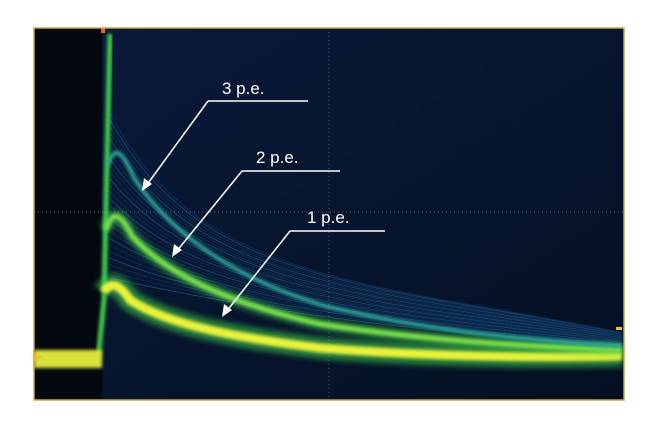 The height and width of the screenshot is (426, 662). What do you see at coordinates (225, 135) in the screenshot?
I see `annotation-3pe: 3 p.e.` at bounding box center [225, 135].